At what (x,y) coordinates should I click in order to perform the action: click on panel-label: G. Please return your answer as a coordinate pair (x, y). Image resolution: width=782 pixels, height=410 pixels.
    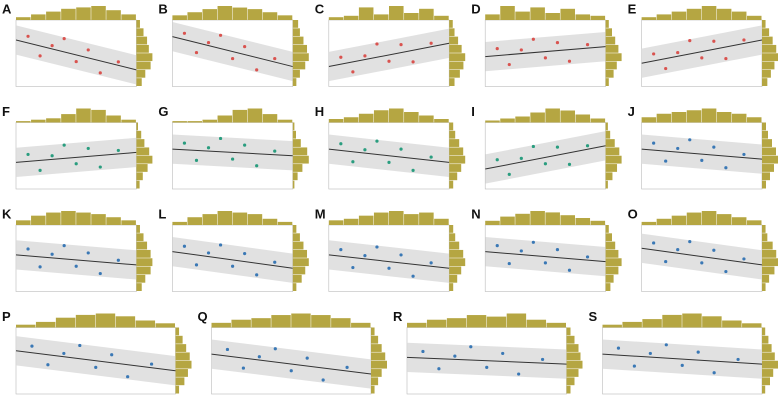
    Looking at the image, I should click on (163, 111).